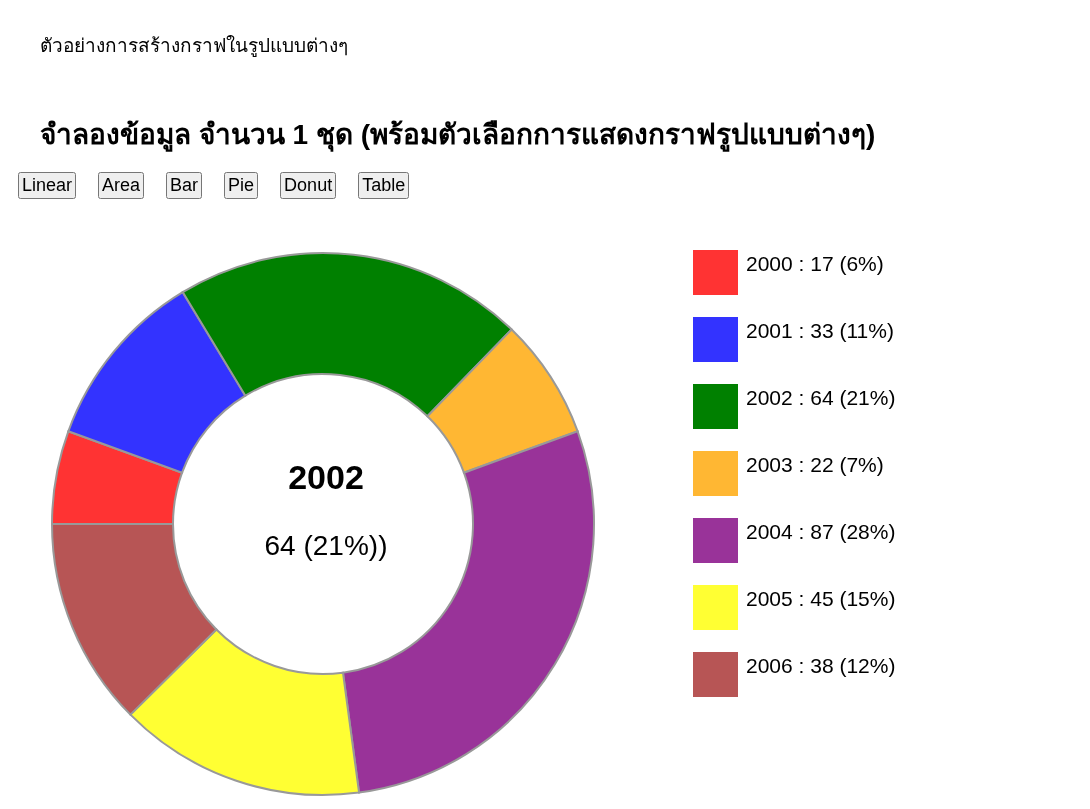  Describe the element at coordinates (769, 665) in the screenshot. I see `legend-label: 2006` at that location.